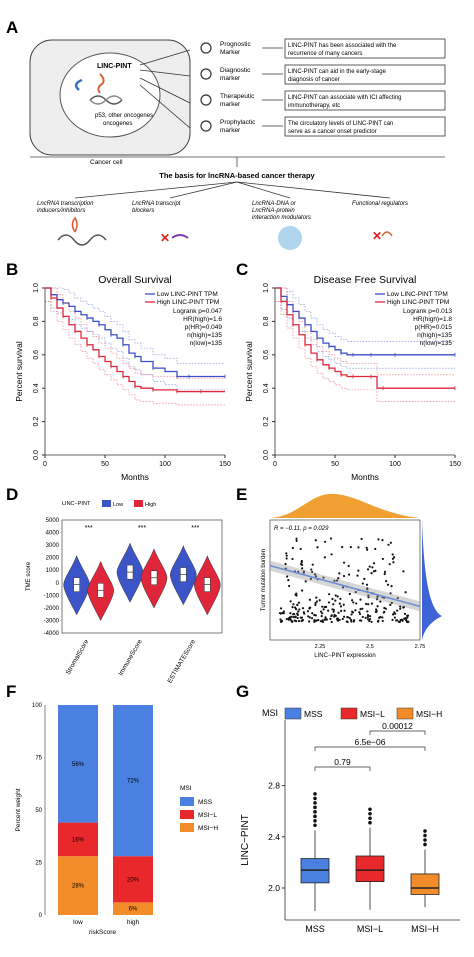 The height and width of the screenshot is (957, 474). What do you see at coordinates (37, 706) in the screenshot?
I see `y-tick-label: 100` at bounding box center [37, 706].